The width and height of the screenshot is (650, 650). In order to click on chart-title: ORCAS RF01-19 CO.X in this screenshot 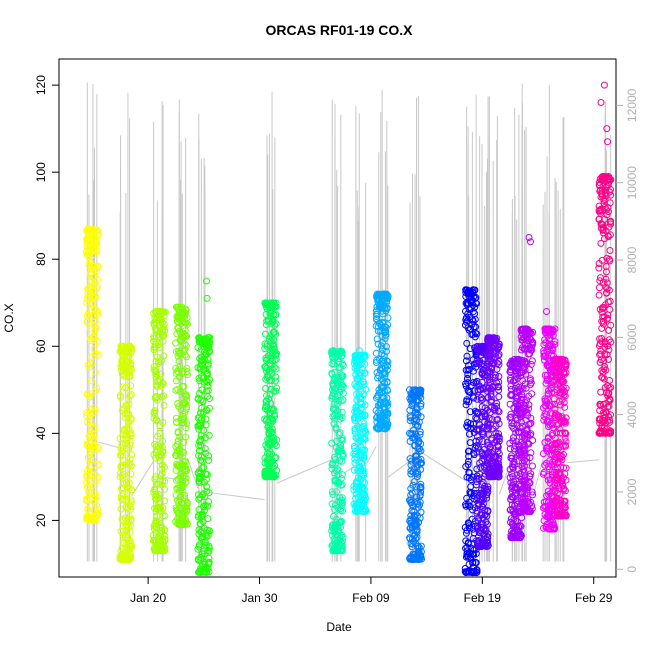, I will do `click(339, 30)`.